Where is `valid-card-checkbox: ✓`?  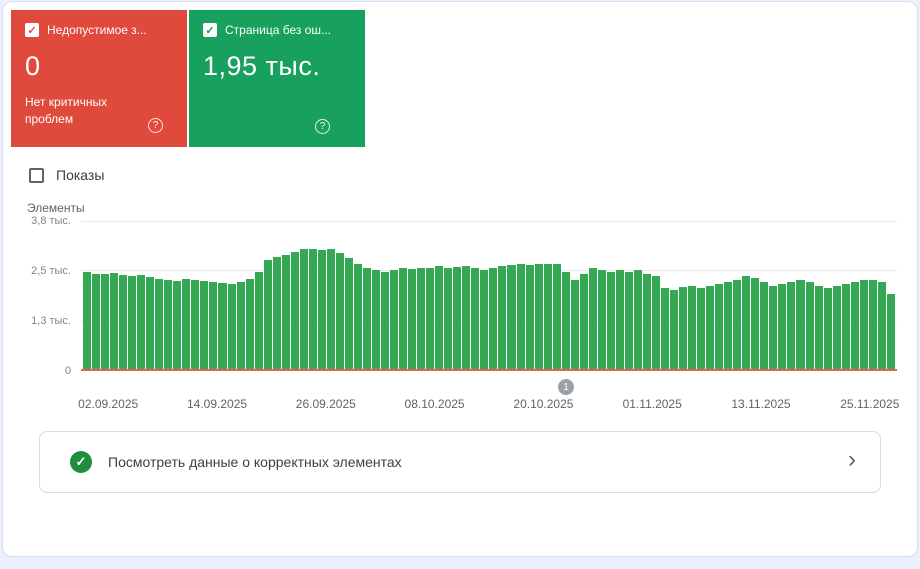
valid-card-checkbox: ✓ is located at coordinates (210, 30).